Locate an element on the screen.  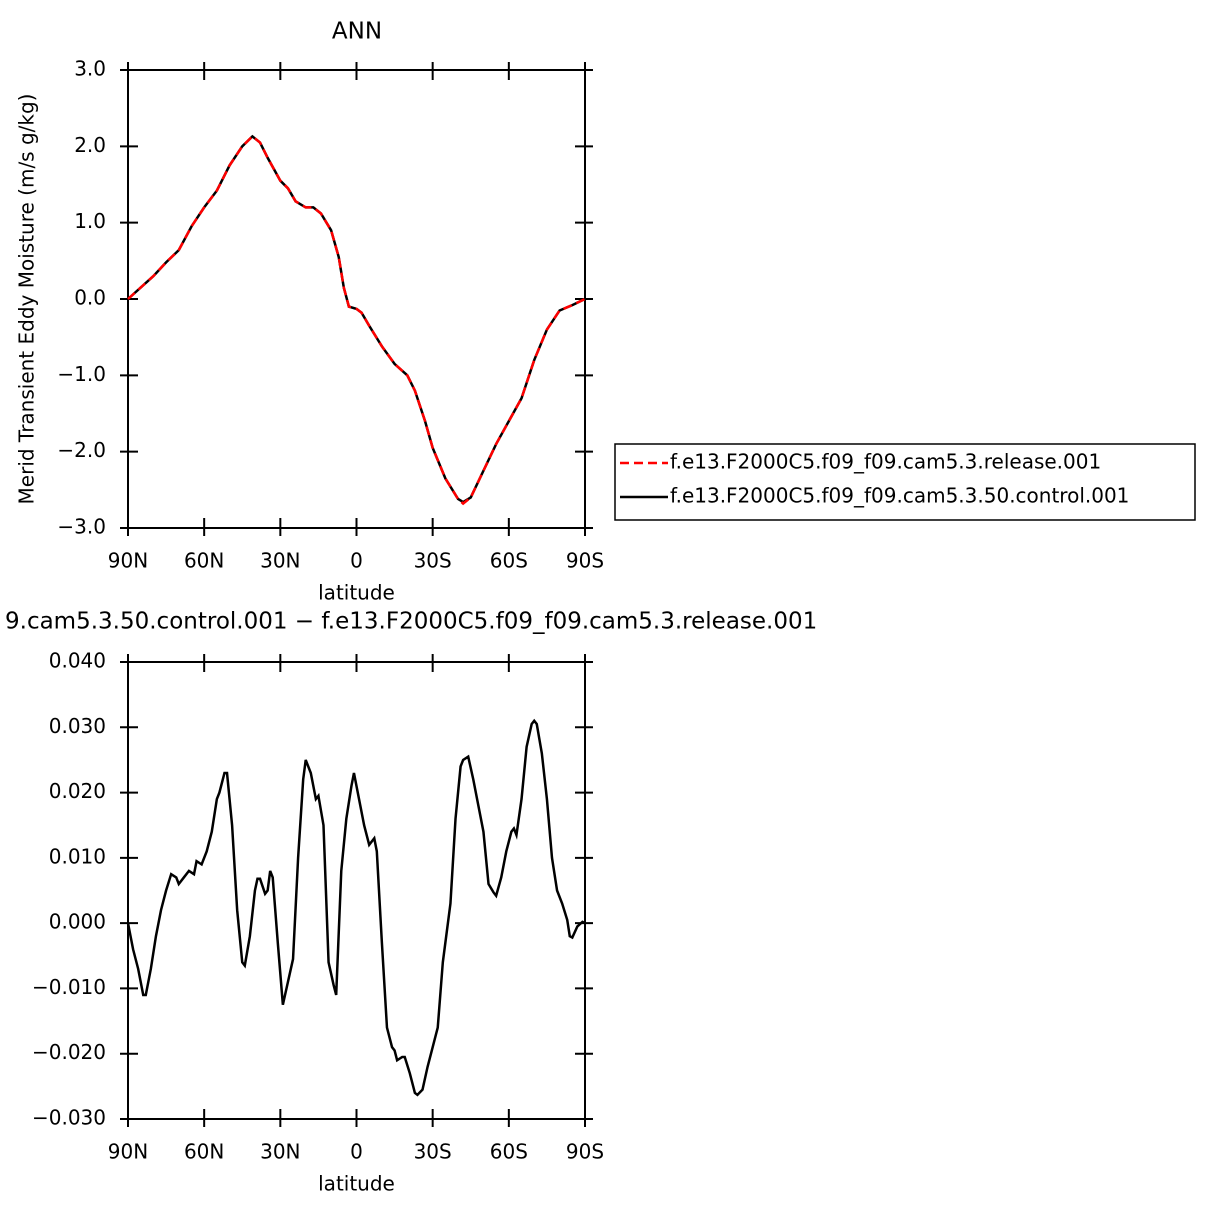
y-tick-label: 0.020 is located at coordinates (77, 791).